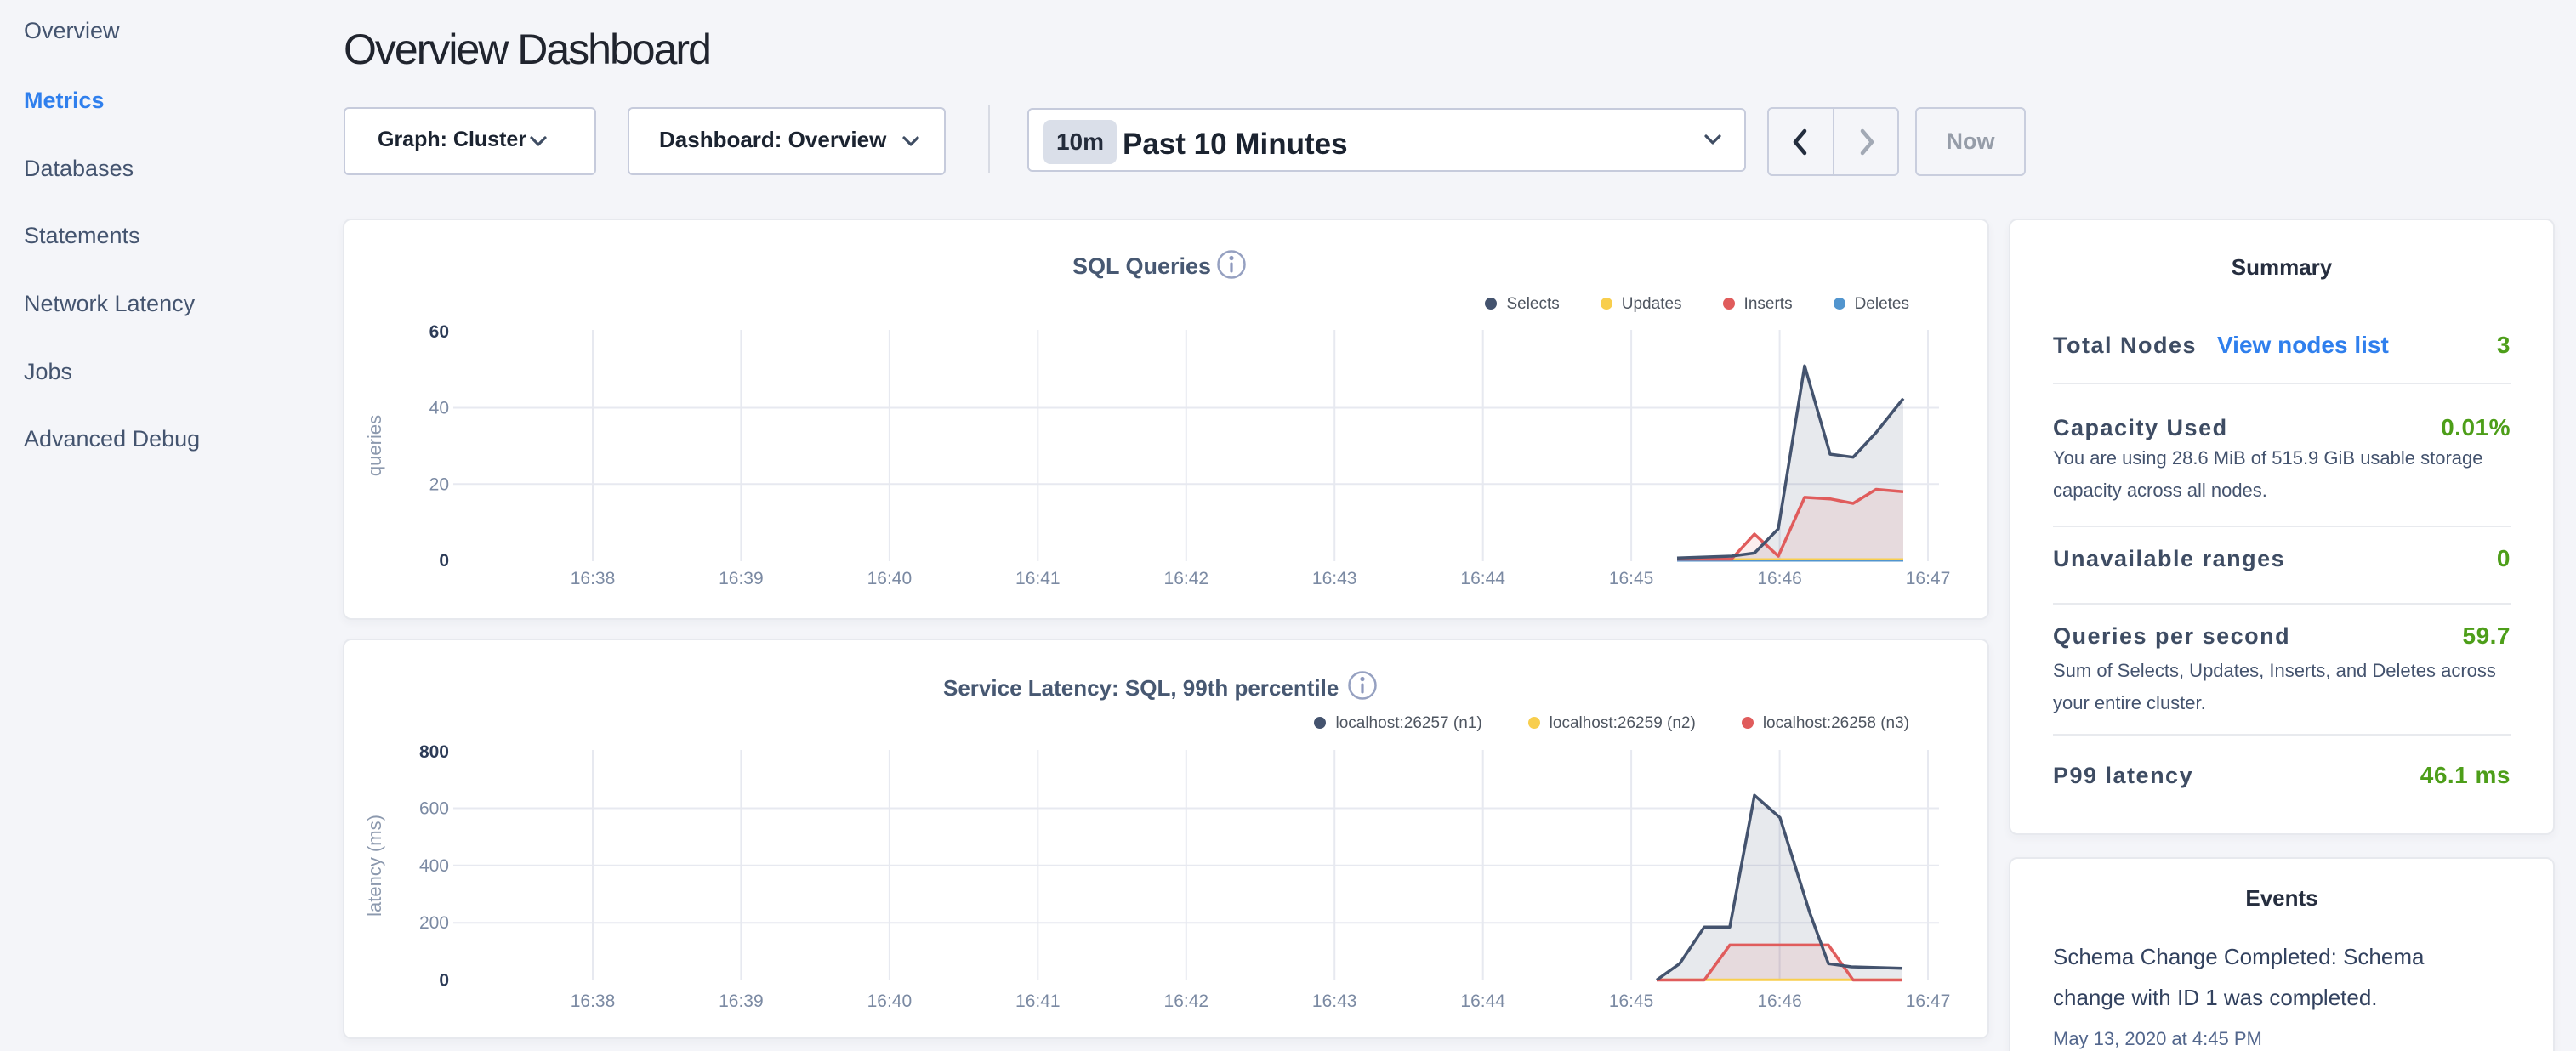  What do you see at coordinates (374, 445) in the screenshot?
I see `svg-text: queries` at bounding box center [374, 445].